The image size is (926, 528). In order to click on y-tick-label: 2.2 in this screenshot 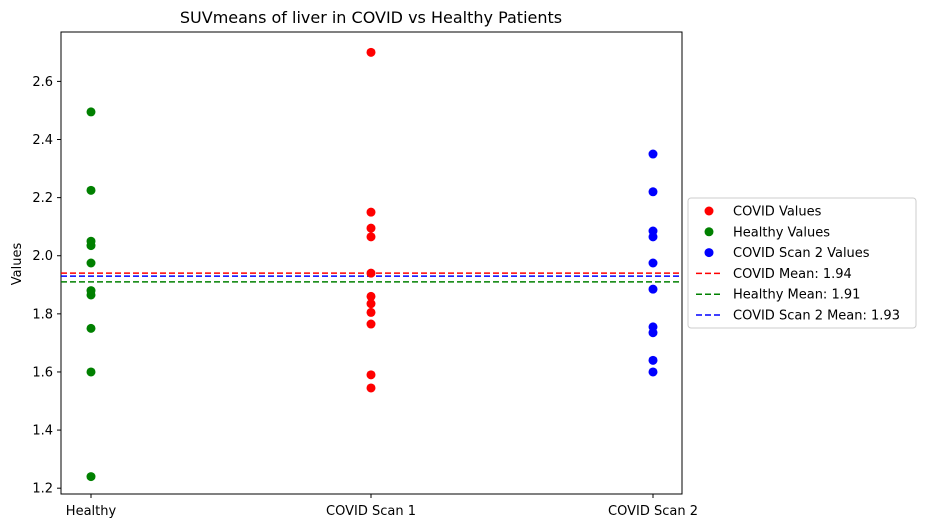, I will do `click(42, 198)`.